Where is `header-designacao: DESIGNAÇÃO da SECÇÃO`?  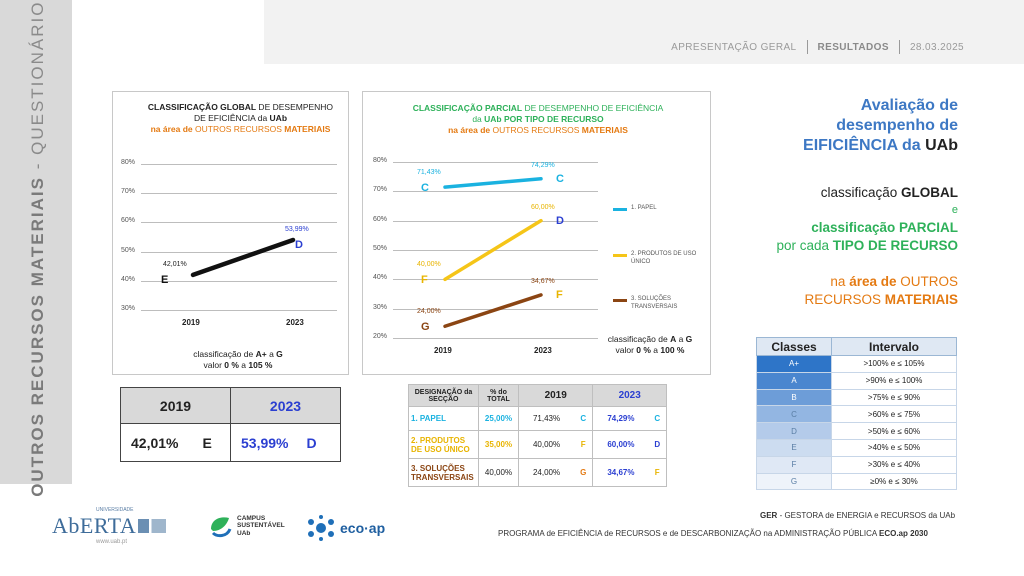 header-designacao: DESIGNAÇÃO da SECÇÃO is located at coordinates (443, 395).